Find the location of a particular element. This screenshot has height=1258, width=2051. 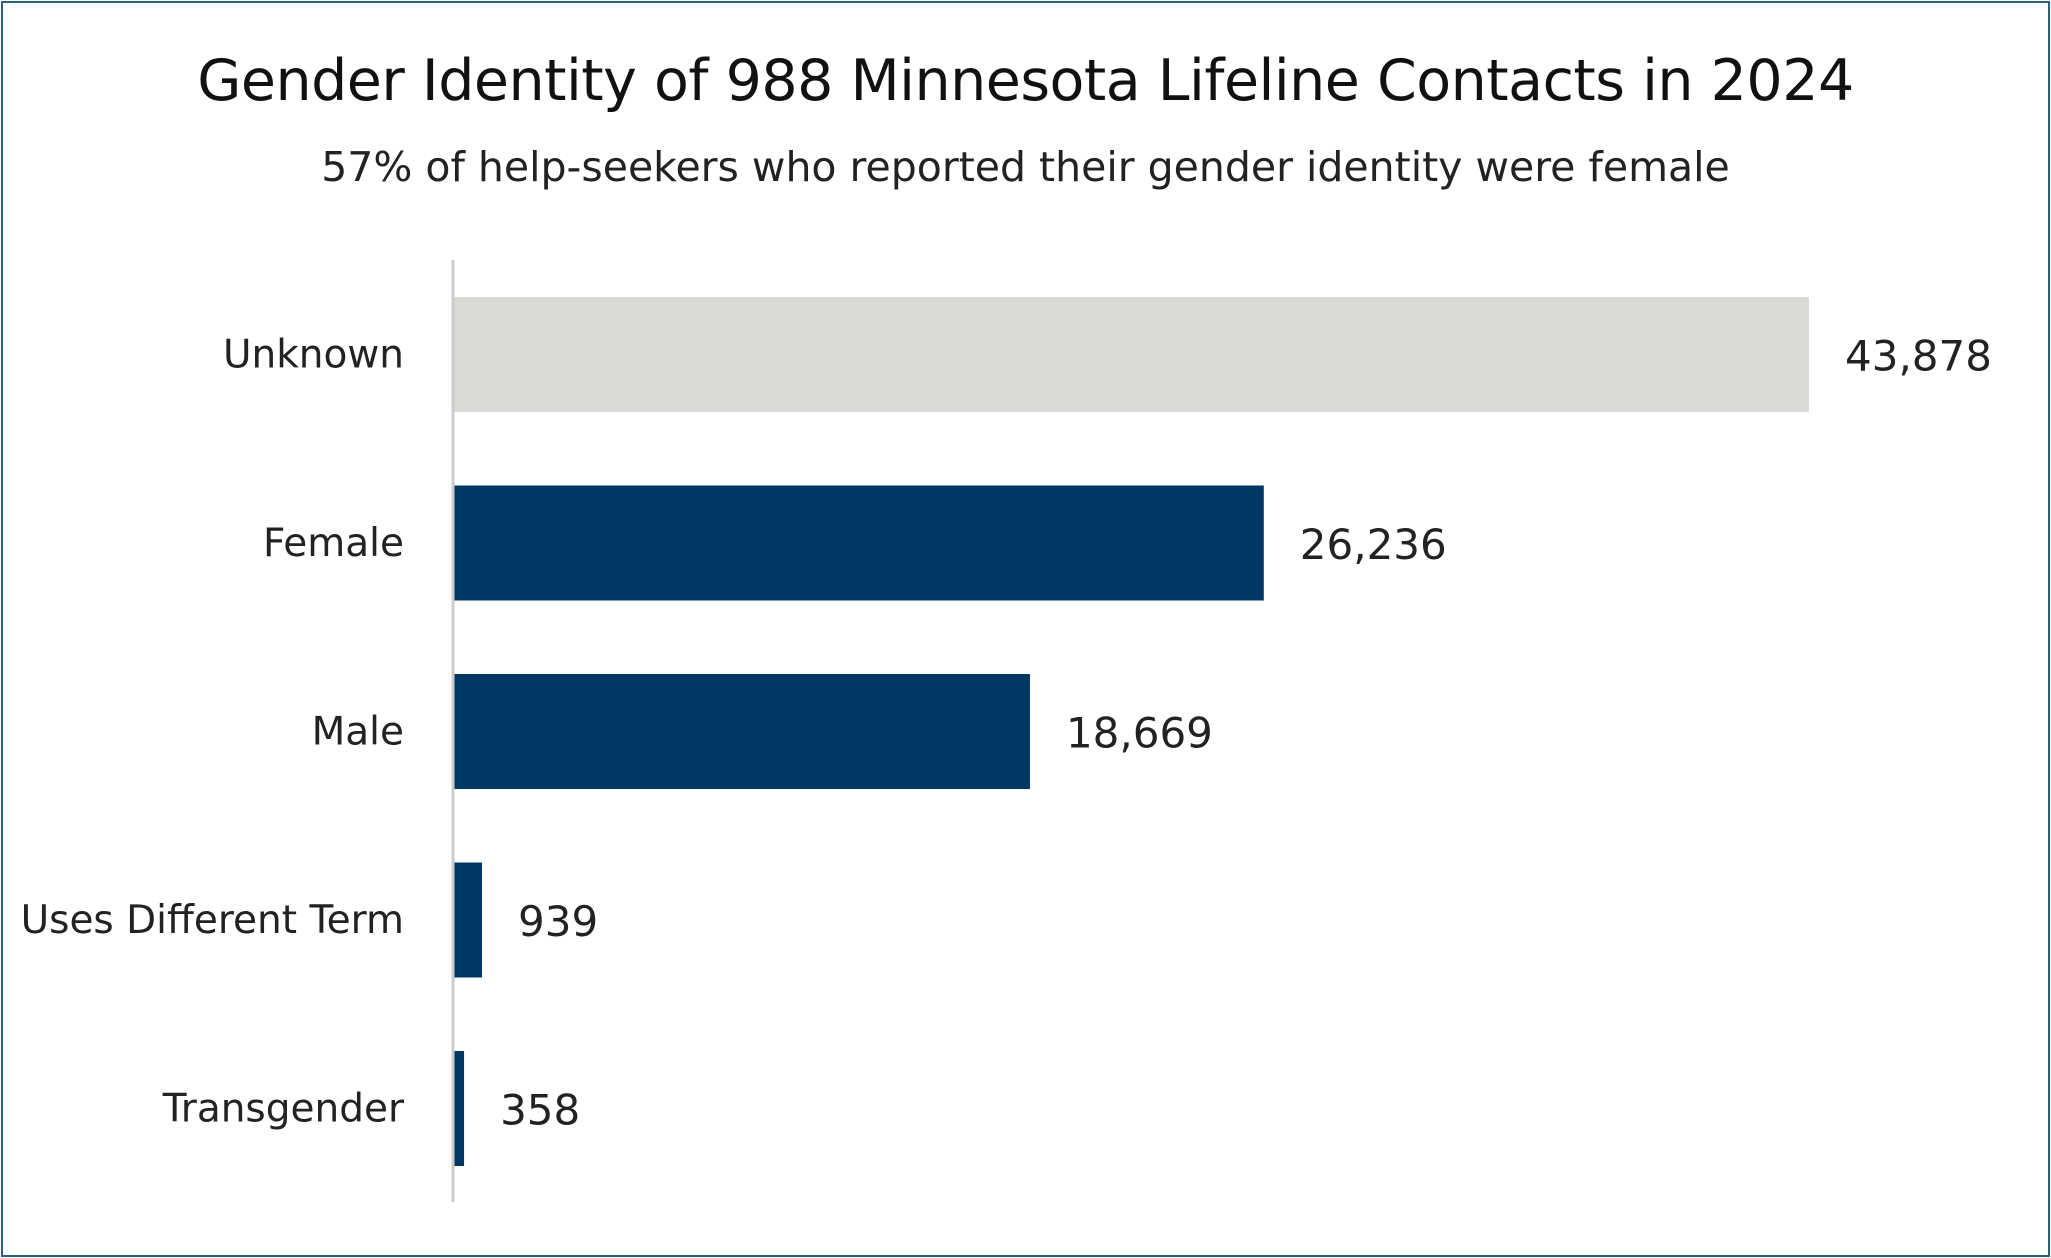

category-label-male: Male is located at coordinates (358, 732).